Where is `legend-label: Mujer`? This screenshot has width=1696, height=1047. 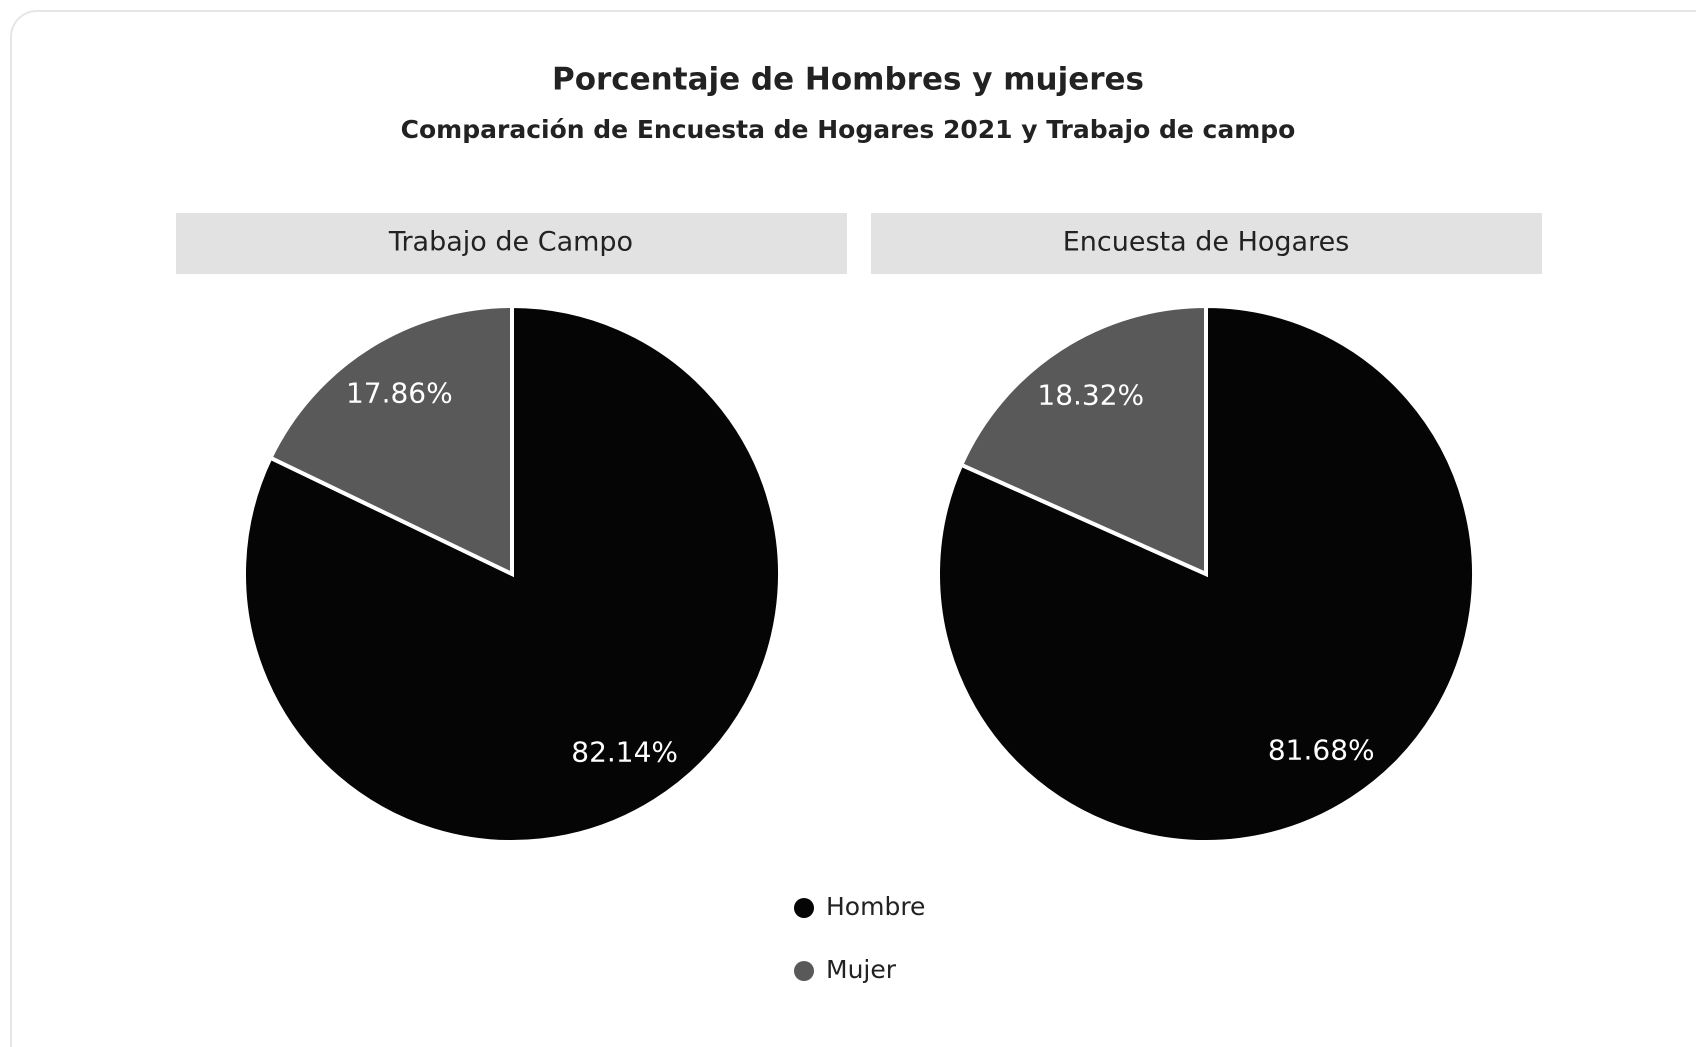 legend-label: Mujer is located at coordinates (861, 969).